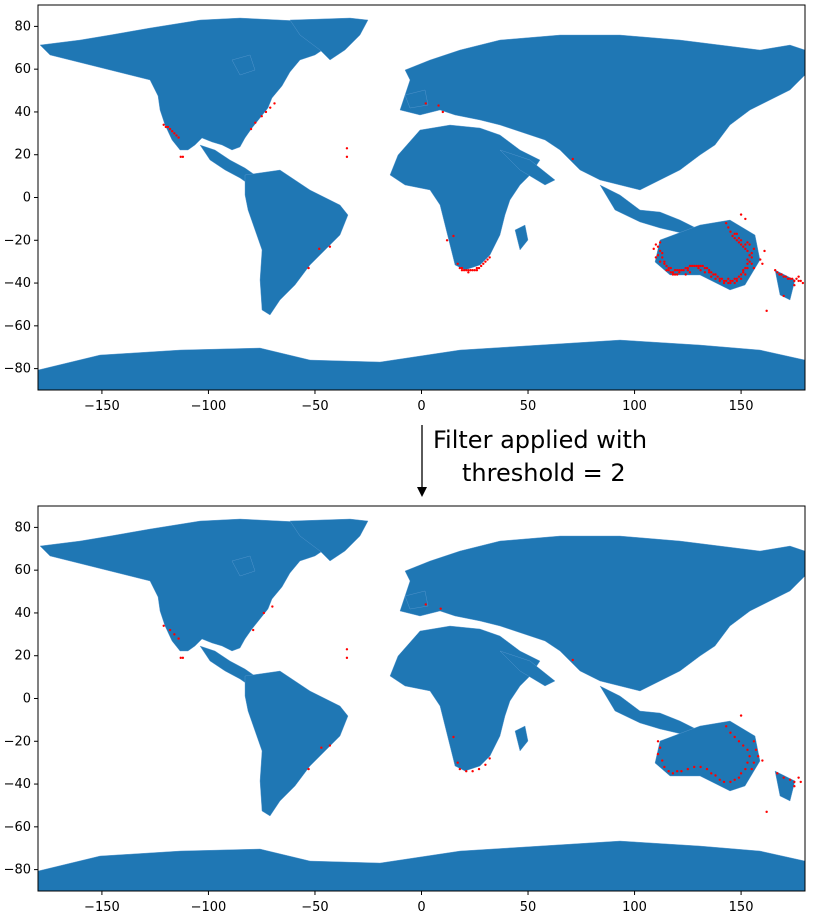 This screenshot has height=917, width=814. I want to click on y-tick-label: 40, so click(22, 613).